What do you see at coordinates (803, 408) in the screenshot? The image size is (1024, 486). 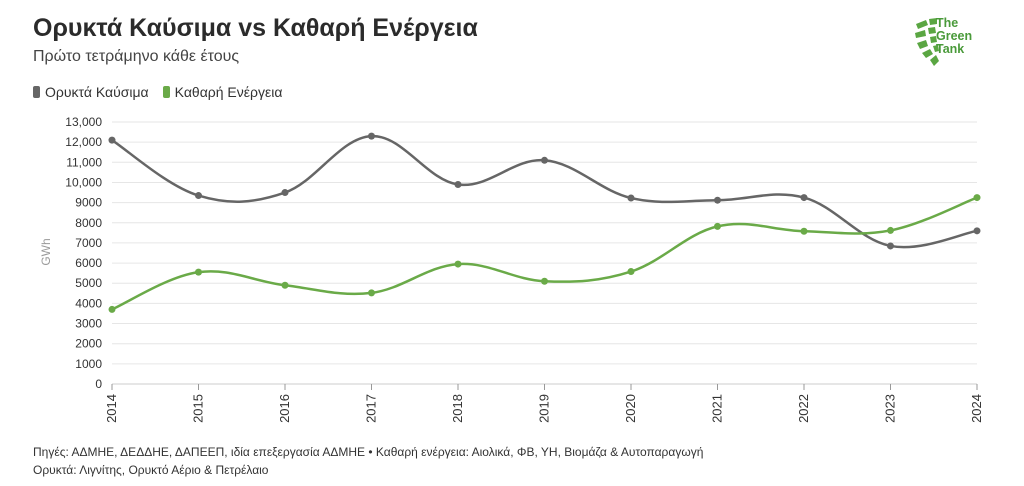 I see `x-tick-label: 2022` at bounding box center [803, 408].